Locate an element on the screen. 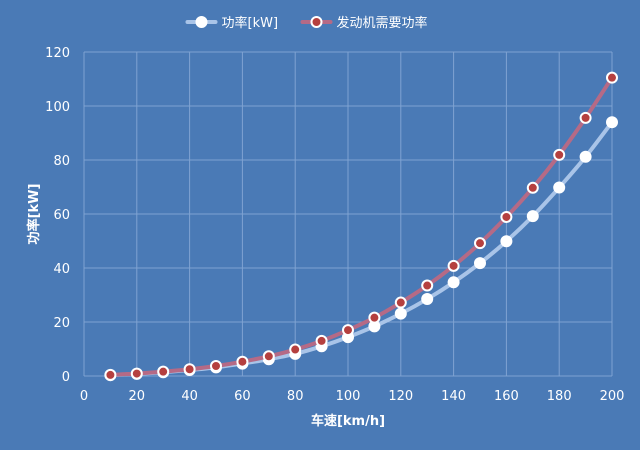 This screenshot has width=640, height=450. x-axis-title: 车速[km/h] is located at coordinates (348, 421).